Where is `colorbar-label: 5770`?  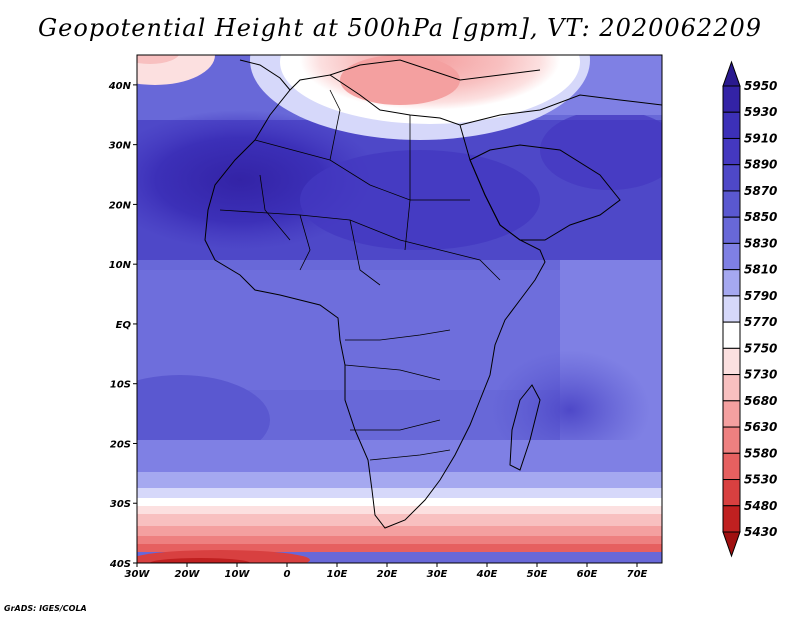 colorbar-label: 5770 is located at coordinates (760, 322).